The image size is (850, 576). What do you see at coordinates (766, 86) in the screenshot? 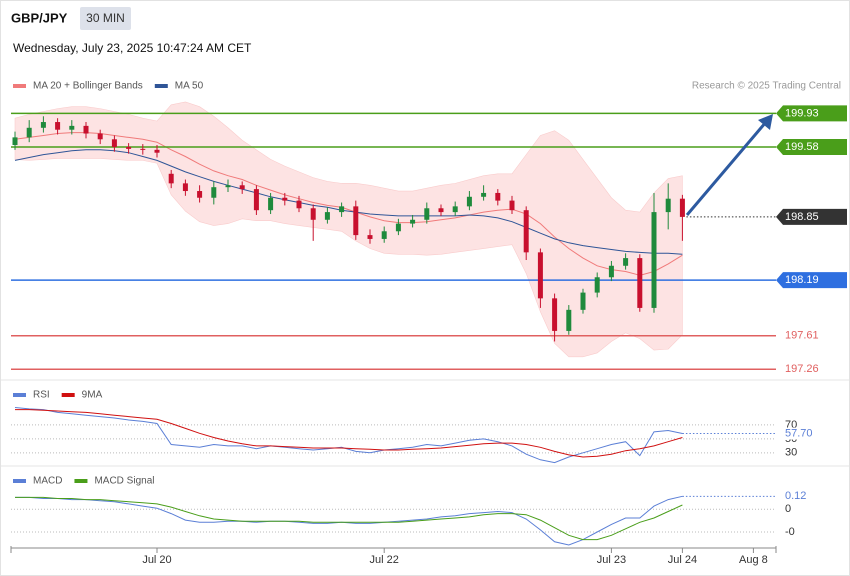
I see `credit: Research © 2025 Trading Central` at bounding box center [766, 86].